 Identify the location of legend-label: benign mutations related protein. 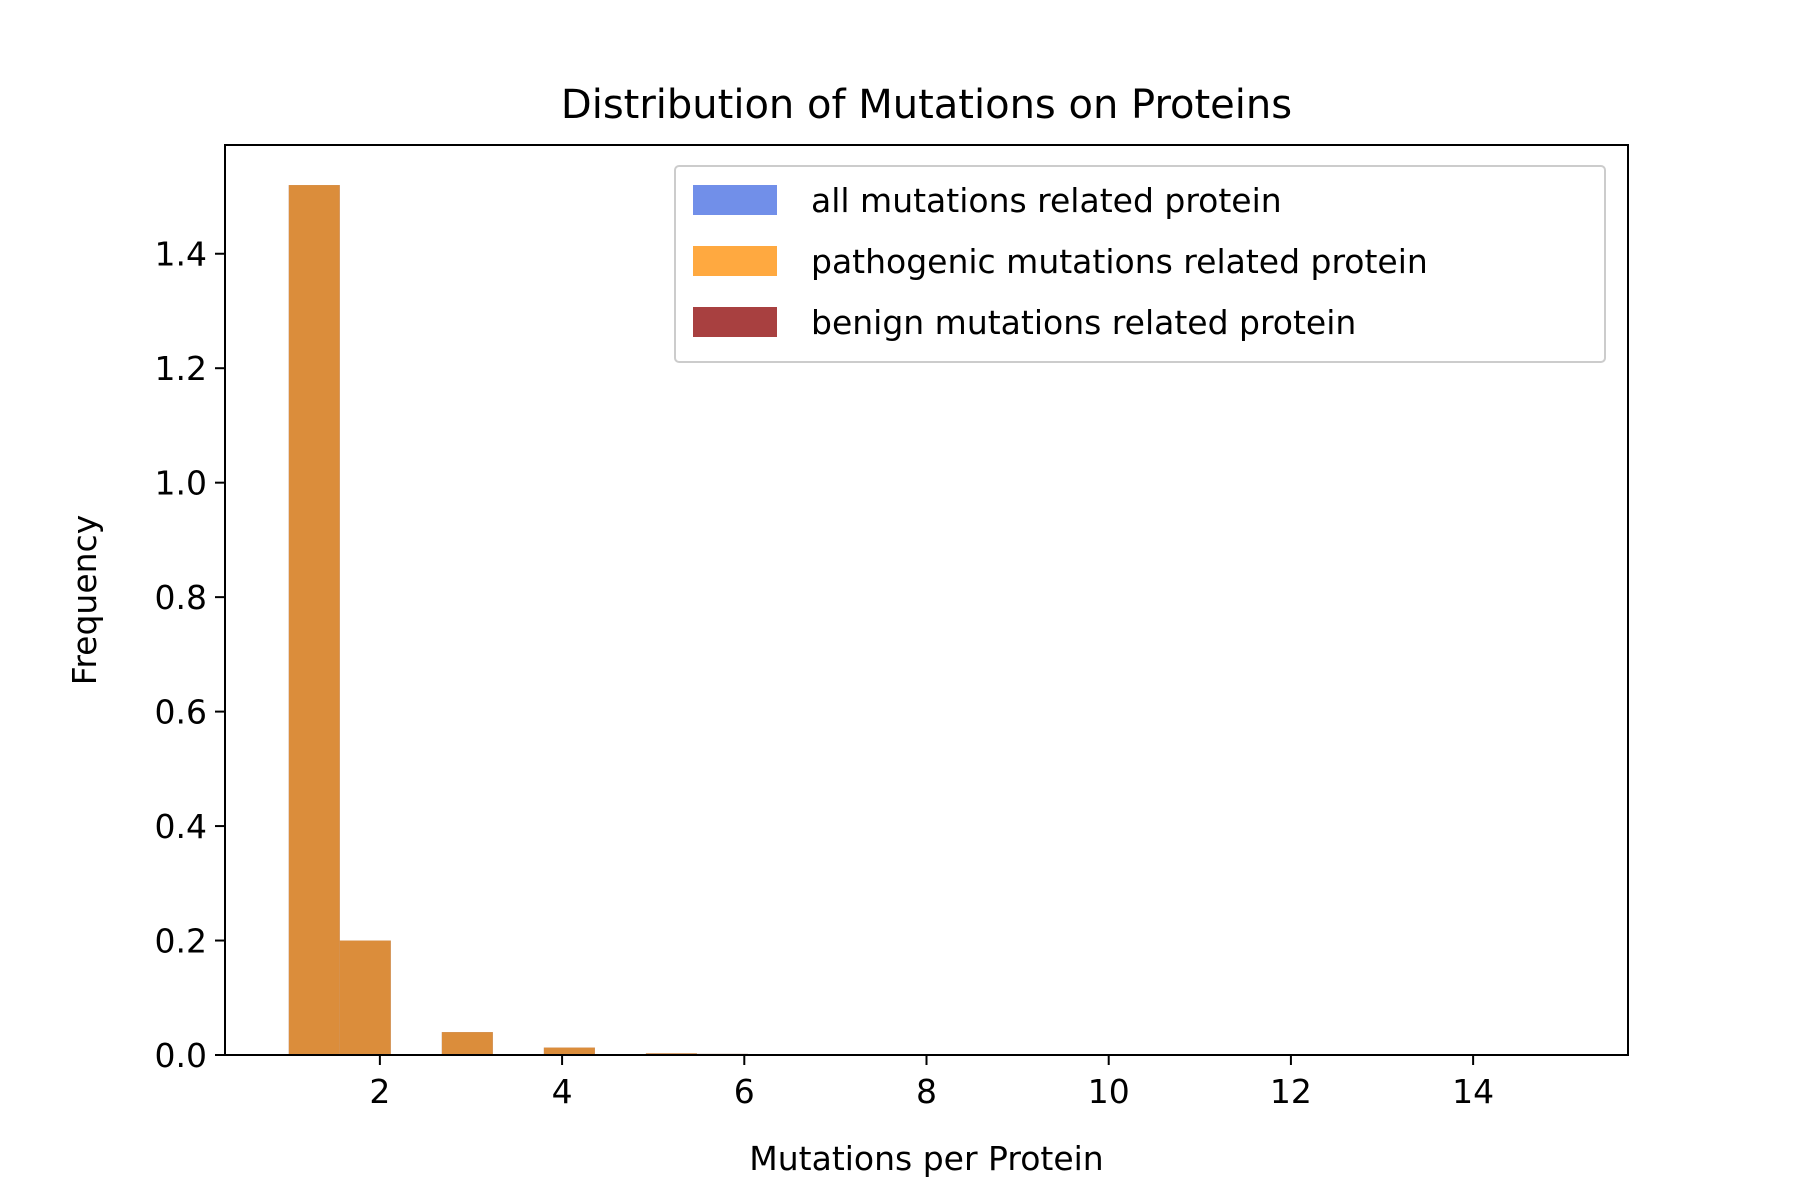
(1083, 322).